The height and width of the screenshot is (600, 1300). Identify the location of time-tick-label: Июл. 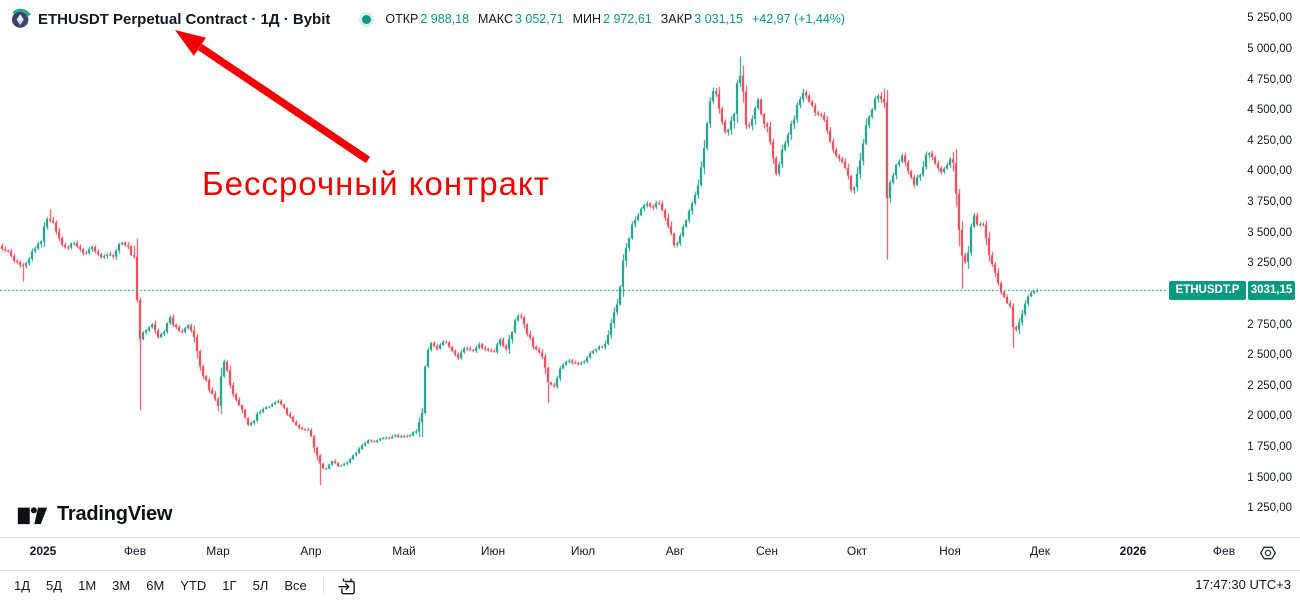
(583, 551).